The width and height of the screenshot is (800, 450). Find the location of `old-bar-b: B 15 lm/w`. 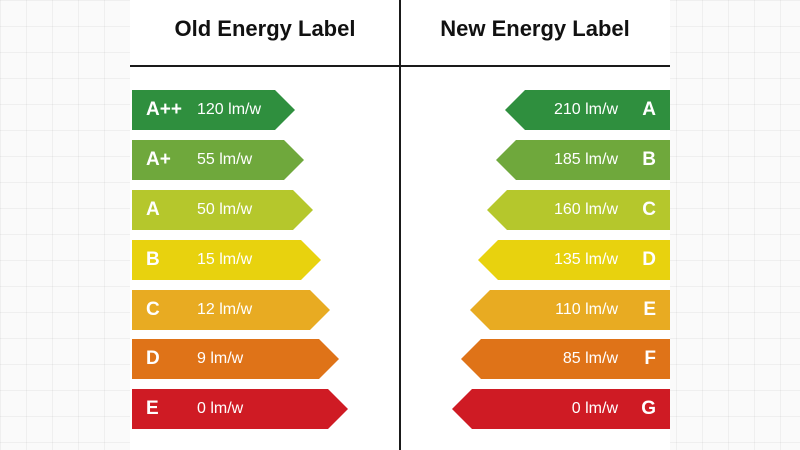

old-bar-b: B 15 lm/w is located at coordinates (226, 260).